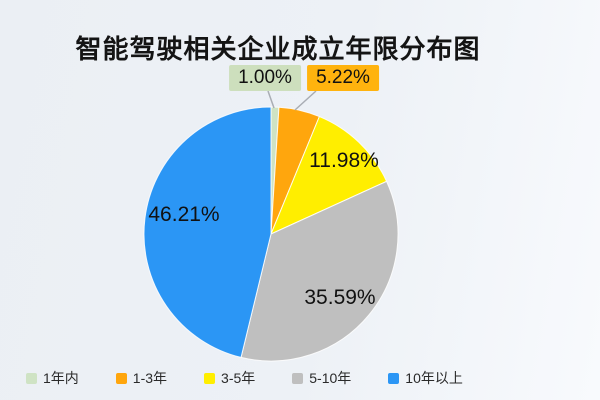 The width and height of the screenshot is (600, 400). I want to click on chart-title: 智能驾驶相关企业成立年限分布图, so click(278, 49).